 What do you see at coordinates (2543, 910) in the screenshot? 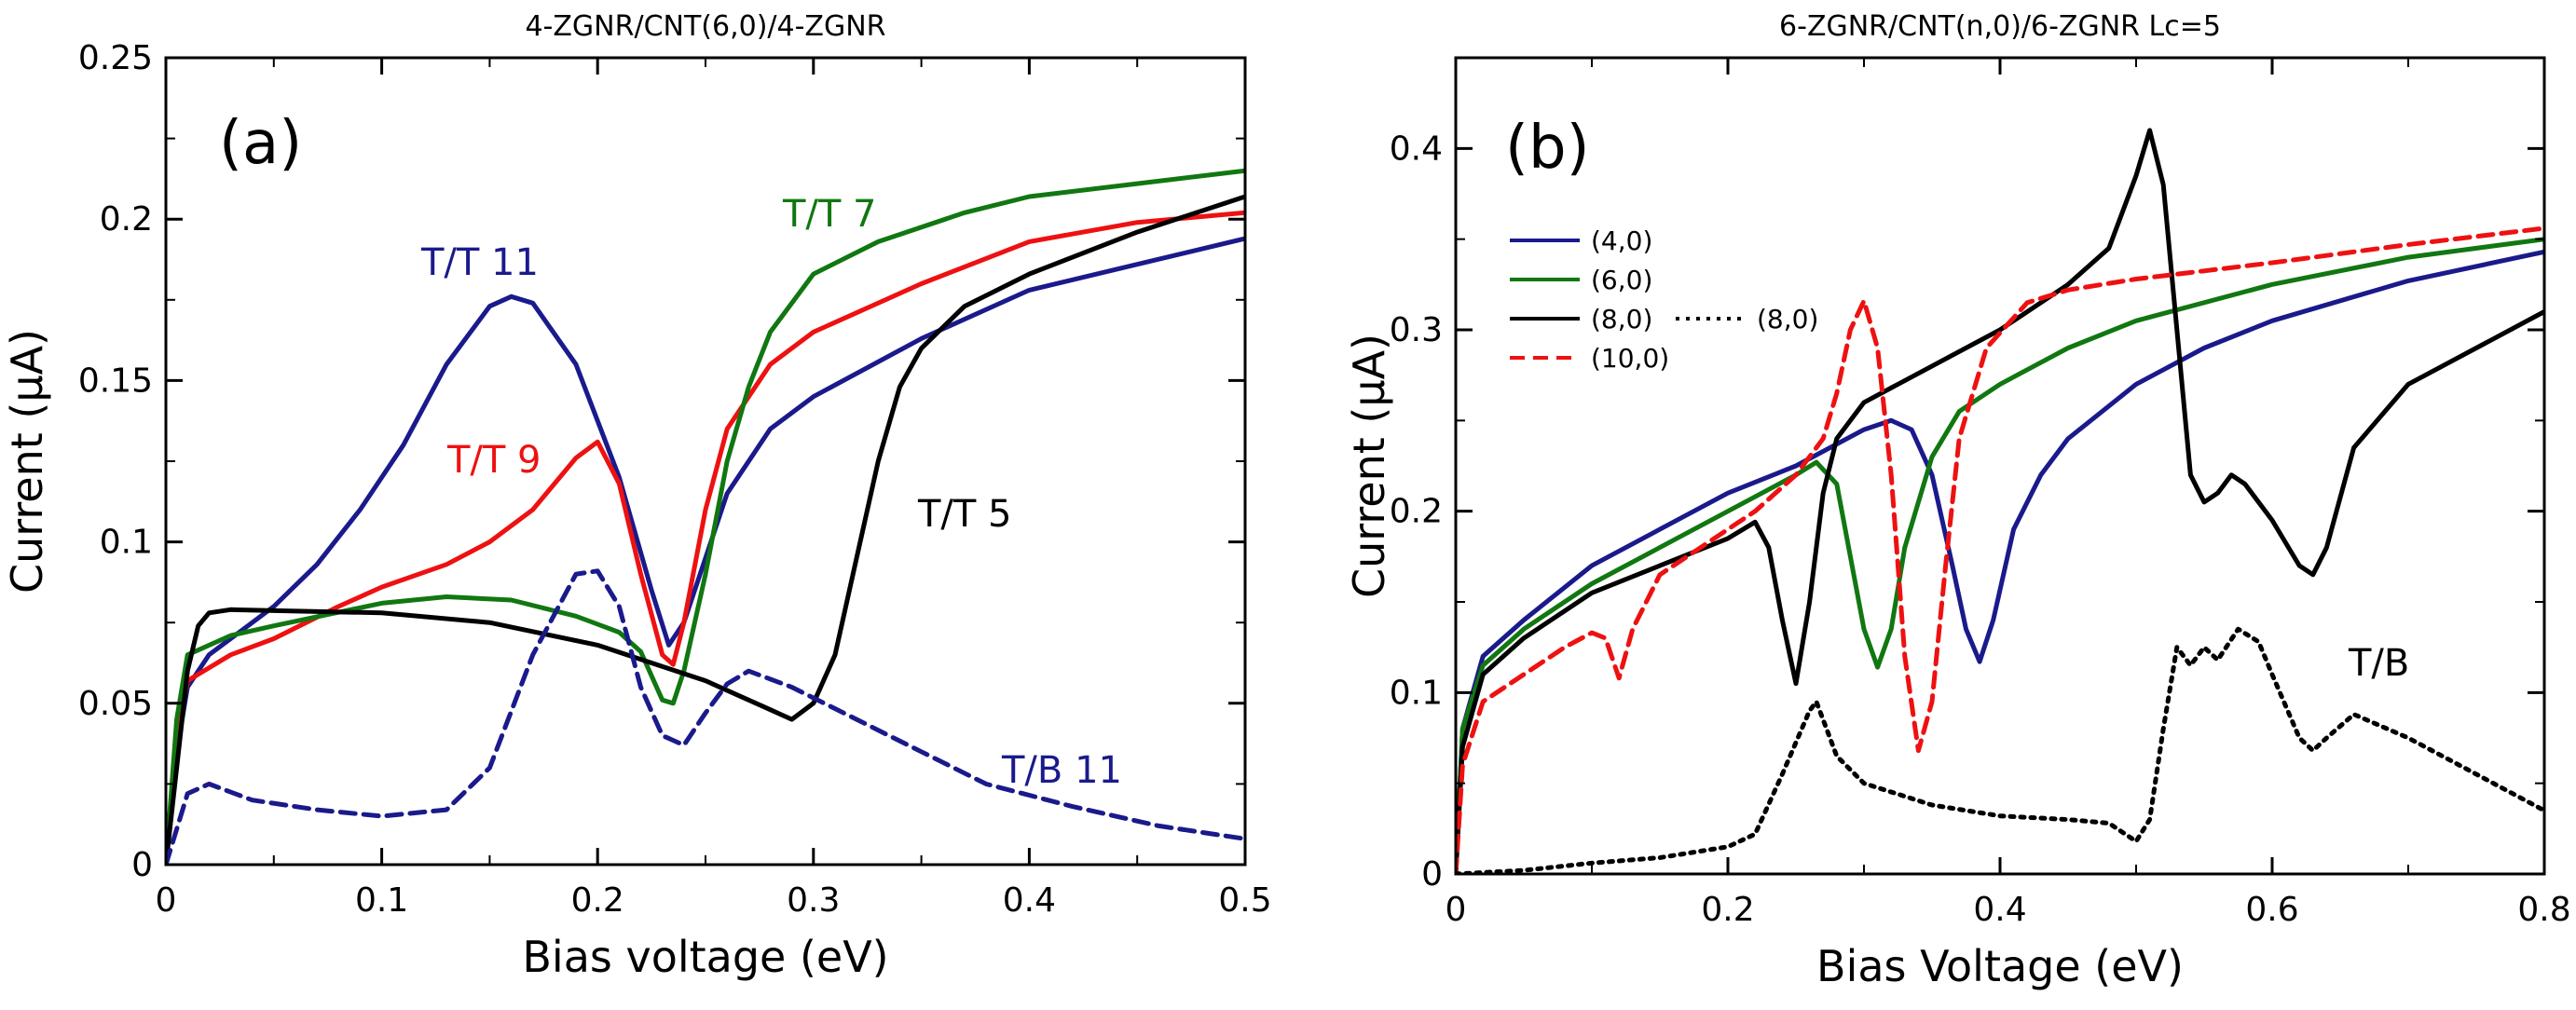
I see `x-tick-label: 0.8` at bounding box center [2543, 910].